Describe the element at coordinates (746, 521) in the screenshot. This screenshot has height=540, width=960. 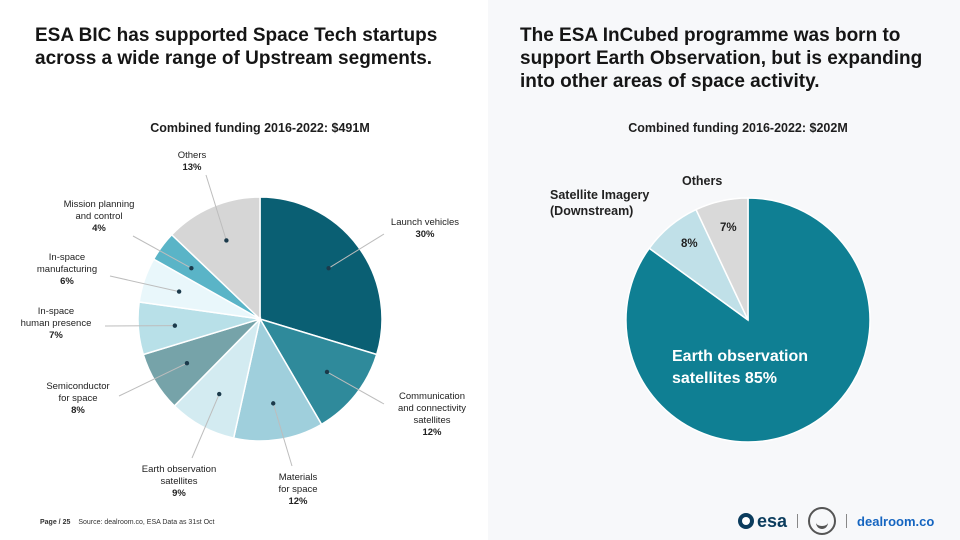
I see `esa-logo-icon` at that location.